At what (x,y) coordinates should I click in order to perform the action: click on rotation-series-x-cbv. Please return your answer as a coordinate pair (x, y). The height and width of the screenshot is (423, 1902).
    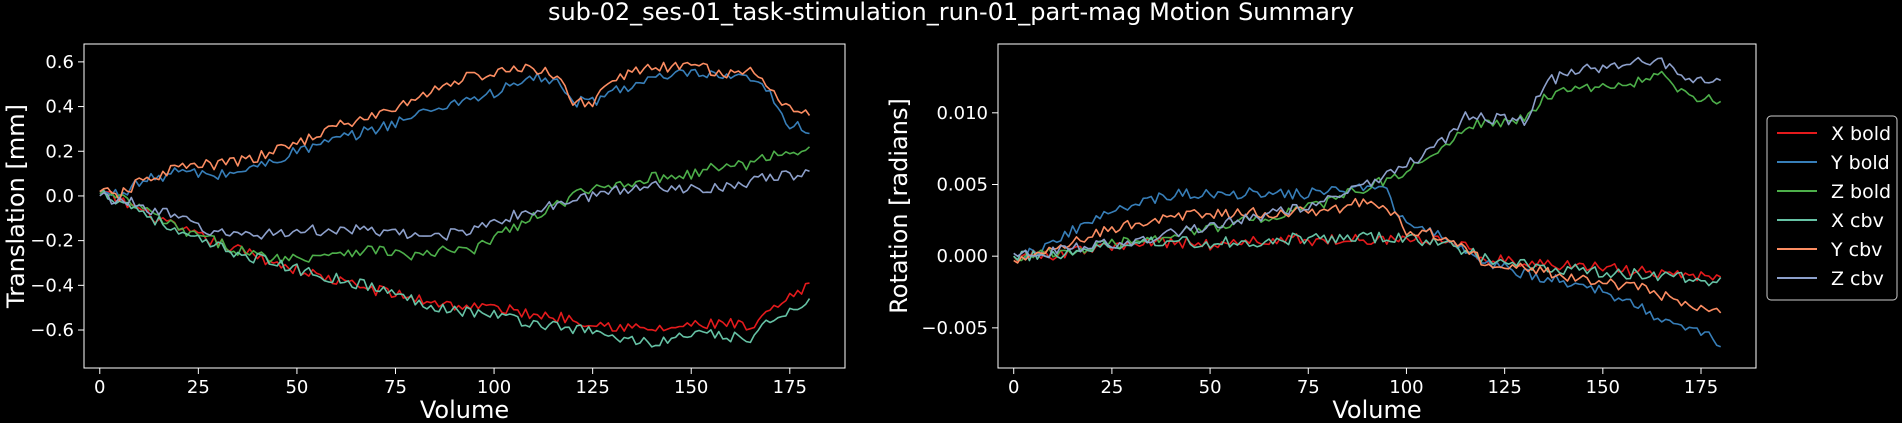
    Looking at the image, I should click on (1367, 259).